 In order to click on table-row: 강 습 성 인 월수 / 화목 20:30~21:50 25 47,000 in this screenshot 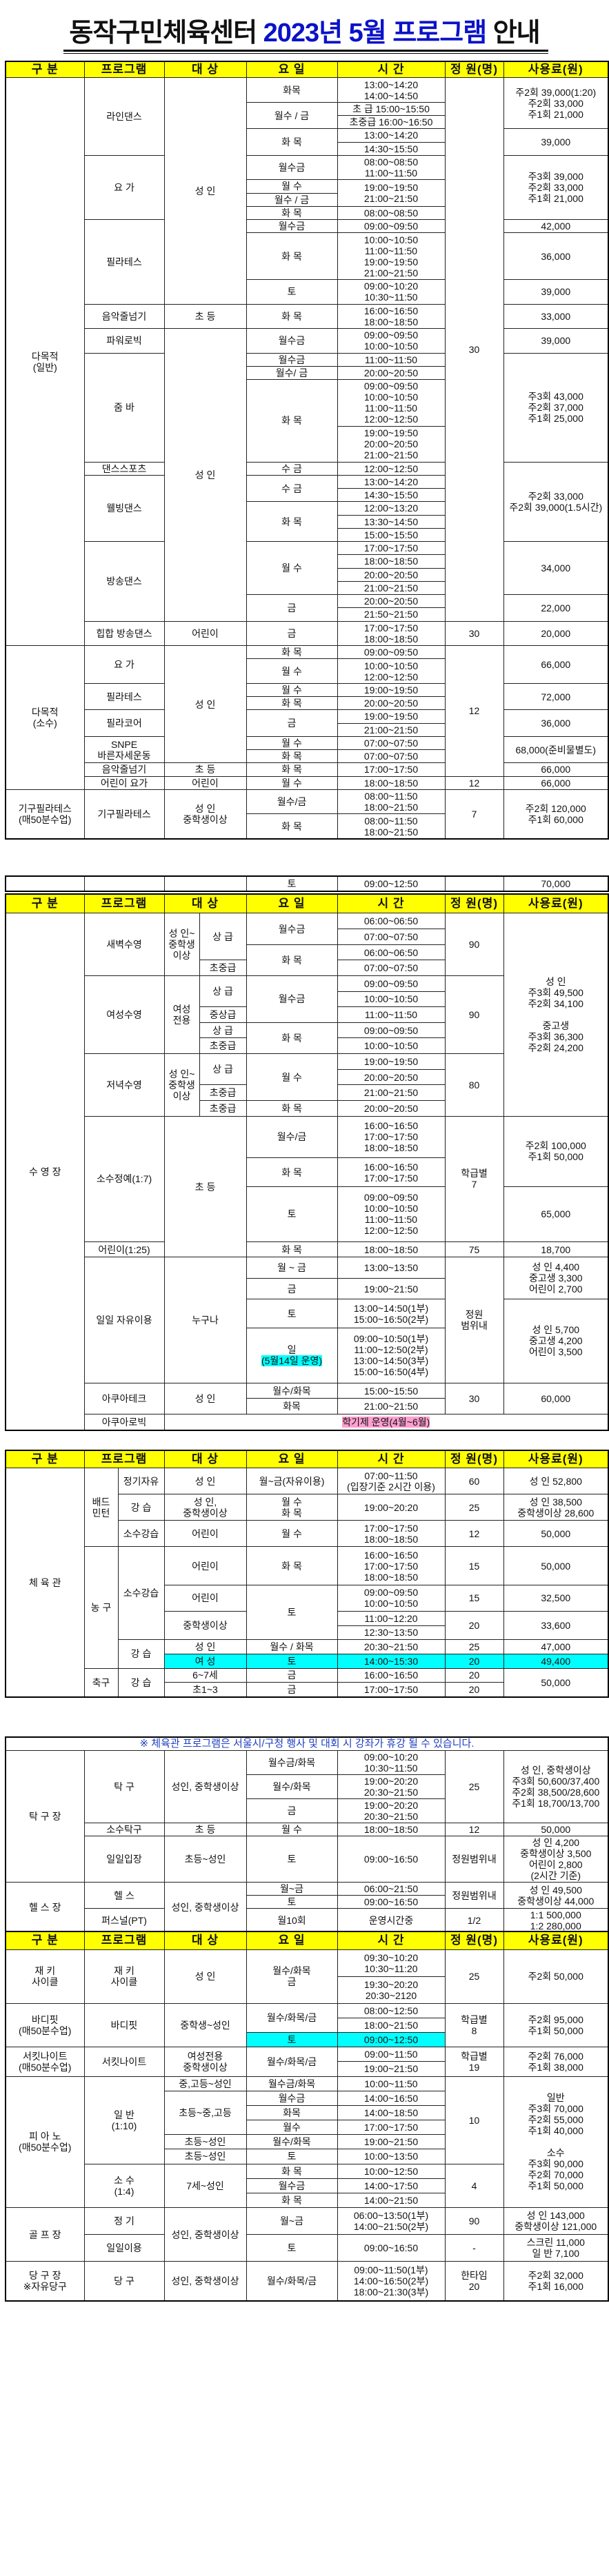, I will do `click(307, 1654)`.